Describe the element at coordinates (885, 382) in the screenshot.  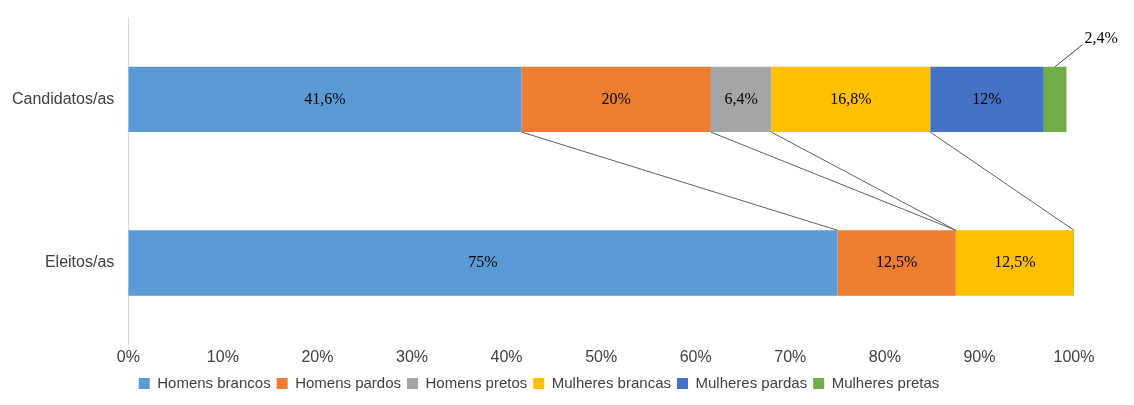
I see `legend-label: Mulheres pretas` at that location.